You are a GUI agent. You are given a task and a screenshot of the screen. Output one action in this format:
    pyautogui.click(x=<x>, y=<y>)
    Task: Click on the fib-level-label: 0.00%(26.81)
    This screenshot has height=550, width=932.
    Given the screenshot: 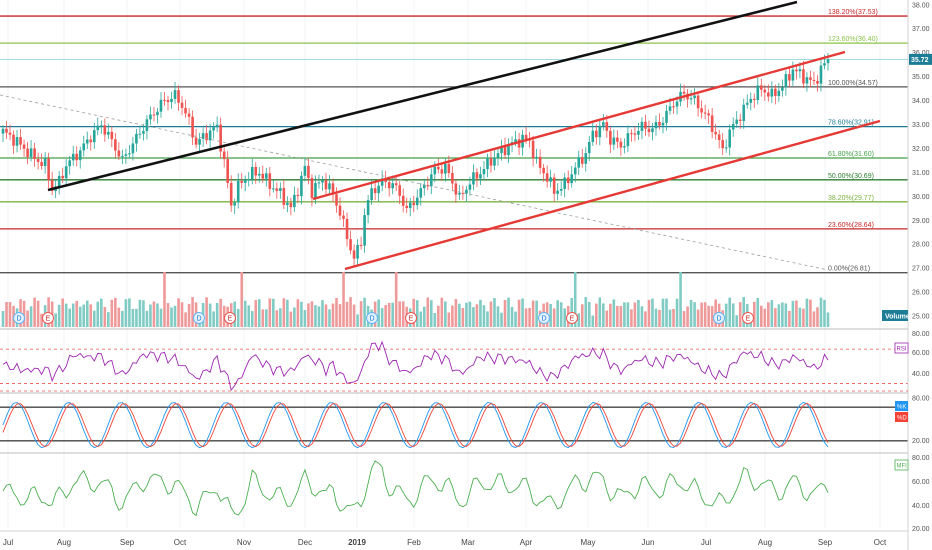 What is the action you would take?
    pyautogui.click(x=849, y=269)
    